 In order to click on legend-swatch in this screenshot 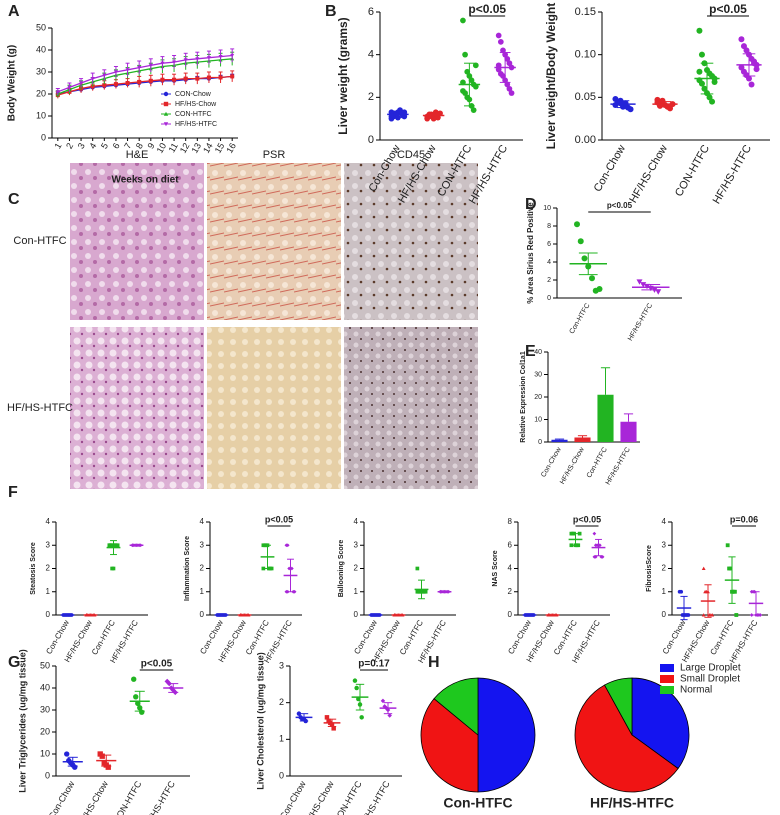, I will do `click(667, 679)`.